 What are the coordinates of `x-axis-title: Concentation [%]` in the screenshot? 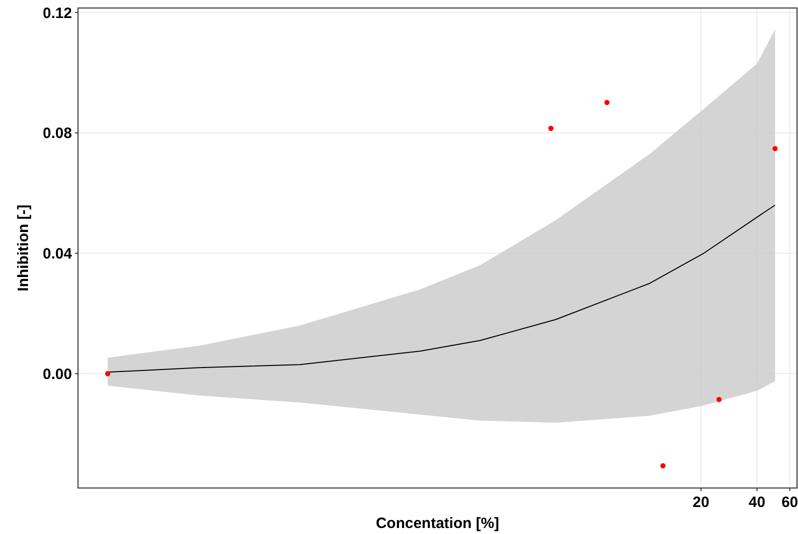 It's located at (438, 523).